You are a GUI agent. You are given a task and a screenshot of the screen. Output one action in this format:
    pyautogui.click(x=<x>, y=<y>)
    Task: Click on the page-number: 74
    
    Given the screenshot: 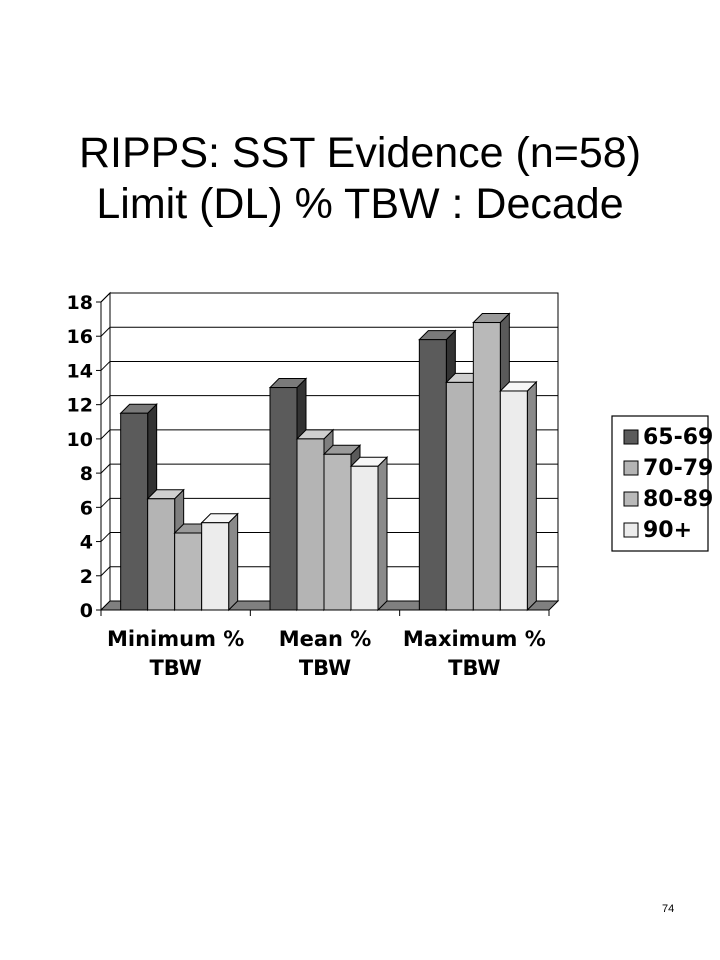 What is the action you would take?
    pyautogui.click(x=668, y=909)
    